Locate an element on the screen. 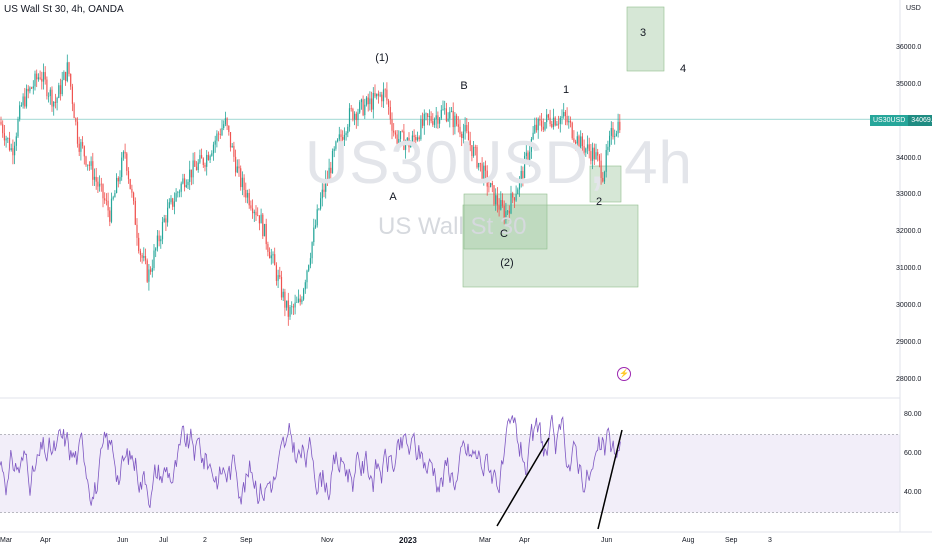  x-tick-label: Jul is located at coordinates (163, 540).